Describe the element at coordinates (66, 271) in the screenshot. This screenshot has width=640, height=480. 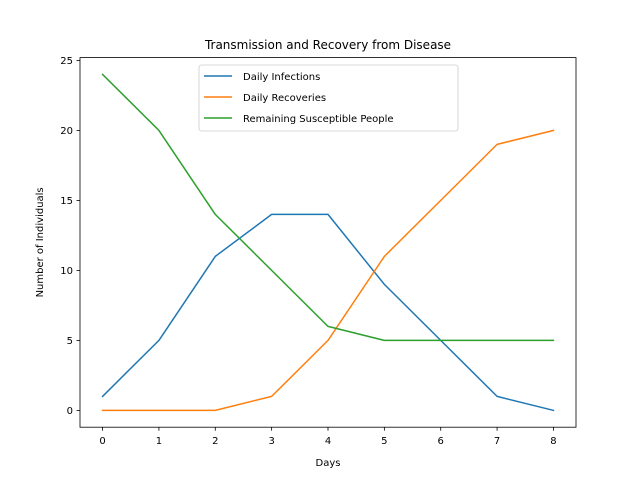
I see `y-tick-label: 10` at that location.